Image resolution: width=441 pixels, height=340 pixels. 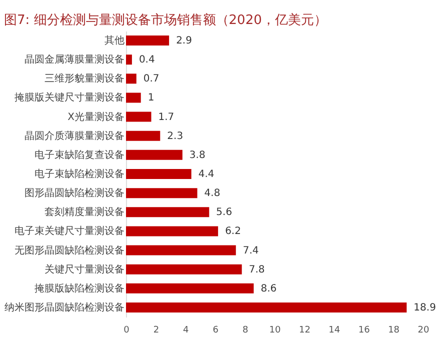 I want to click on data-label: 3.8, so click(x=197, y=155).